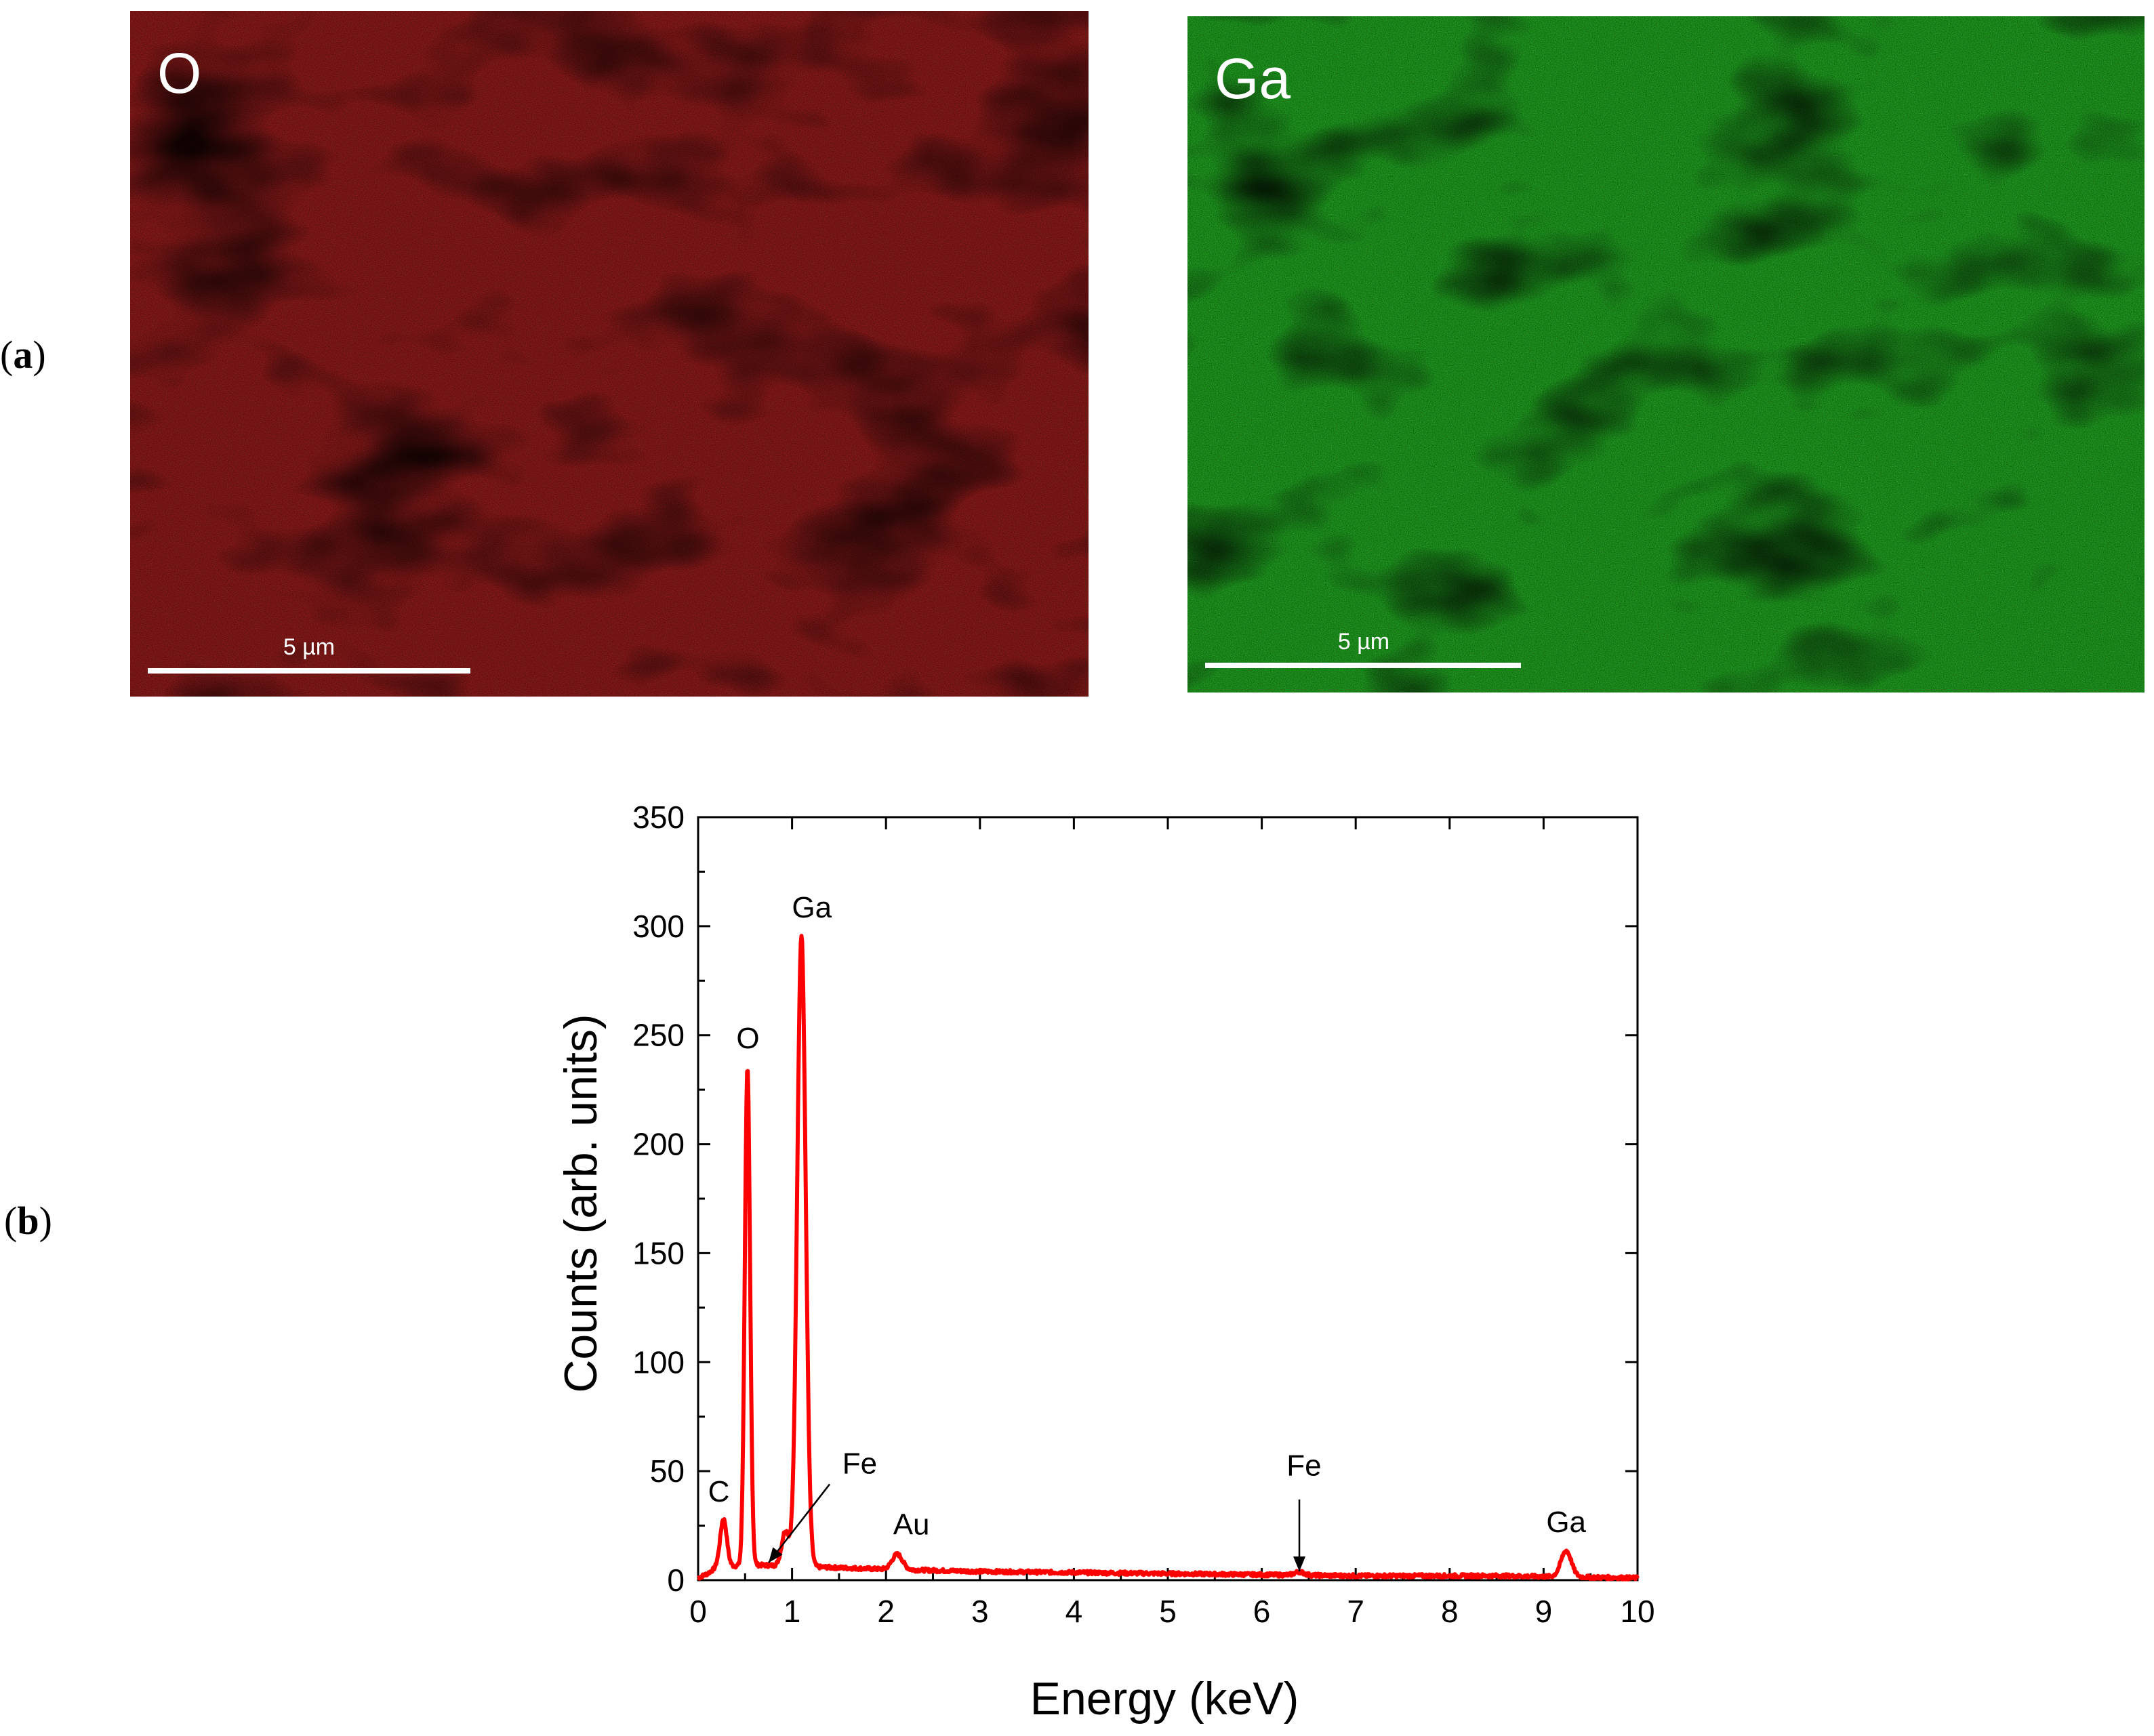 The height and width of the screenshot is (1736, 2154). Describe the element at coordinates (799, 1523) in the screenshot. I see `annotation-arrow` at that location.